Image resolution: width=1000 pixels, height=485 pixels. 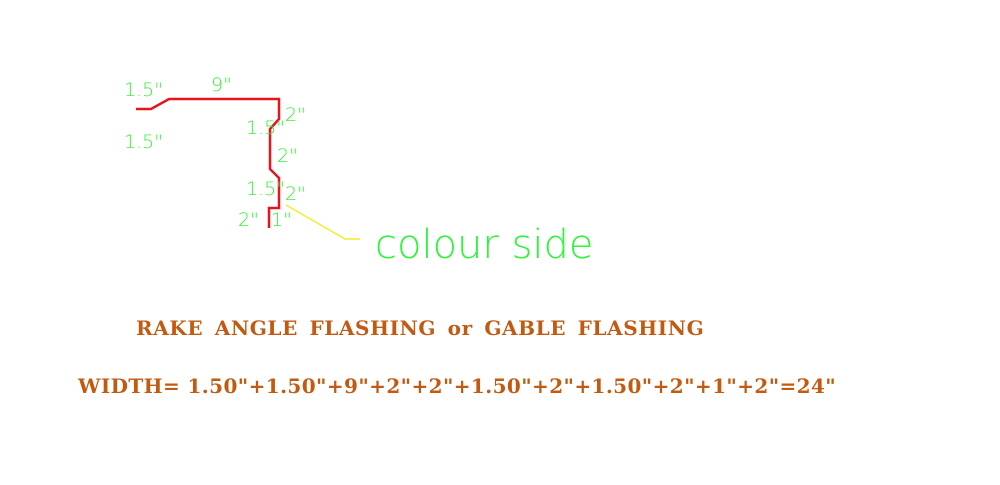 What do you see at coordinates (295, 115) in the screenshot?
I see `dimension-upper-right: 2"` at bounding box center [295, 115].